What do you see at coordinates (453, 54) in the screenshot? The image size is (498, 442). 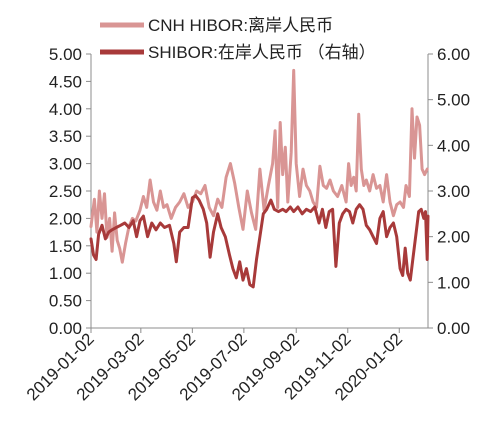 I see `y-right-tick-label: 6.00` at bounding box center [453, 54].